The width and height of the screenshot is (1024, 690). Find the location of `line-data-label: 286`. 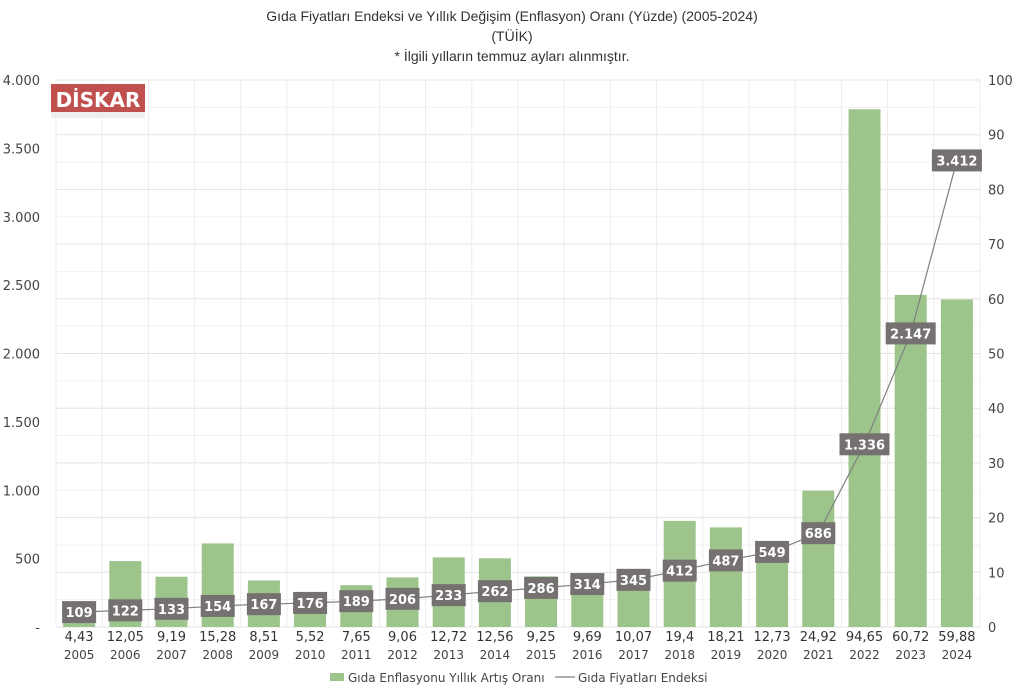

line-data-label: 286 is located at coordinates (541, 589).